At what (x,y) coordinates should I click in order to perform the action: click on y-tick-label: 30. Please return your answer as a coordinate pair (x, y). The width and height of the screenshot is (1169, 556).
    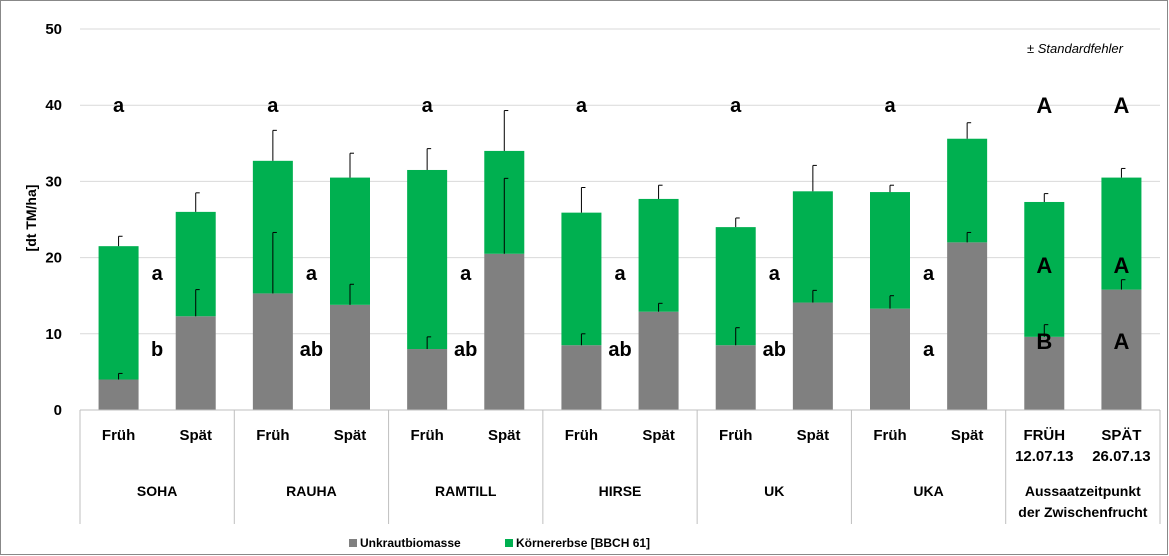
    Looking at the image, I should click on (53, 181).